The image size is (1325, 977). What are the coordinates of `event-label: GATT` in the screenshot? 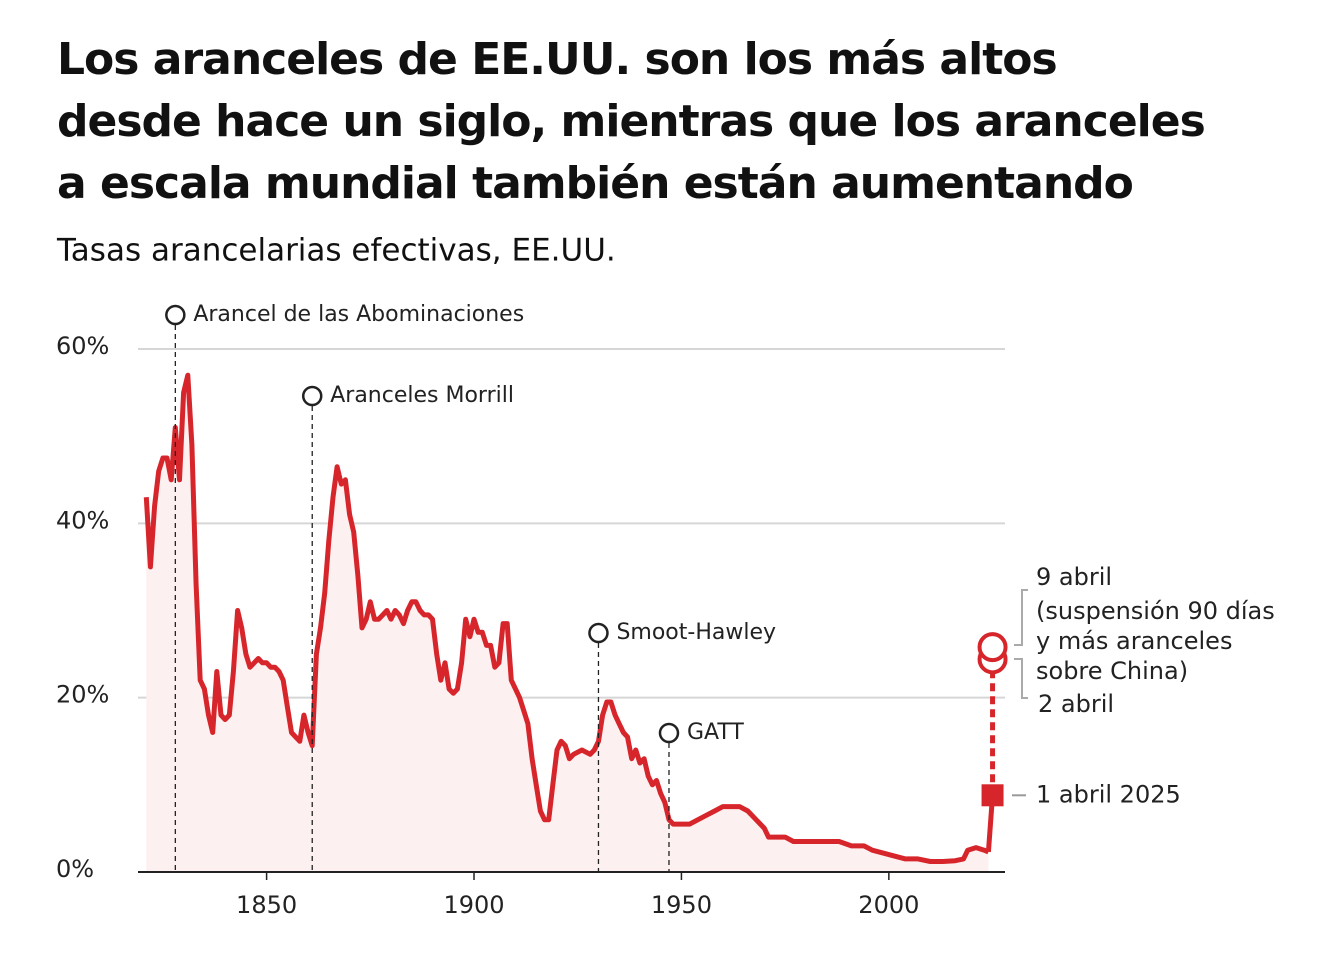 It's located at (715, 732).